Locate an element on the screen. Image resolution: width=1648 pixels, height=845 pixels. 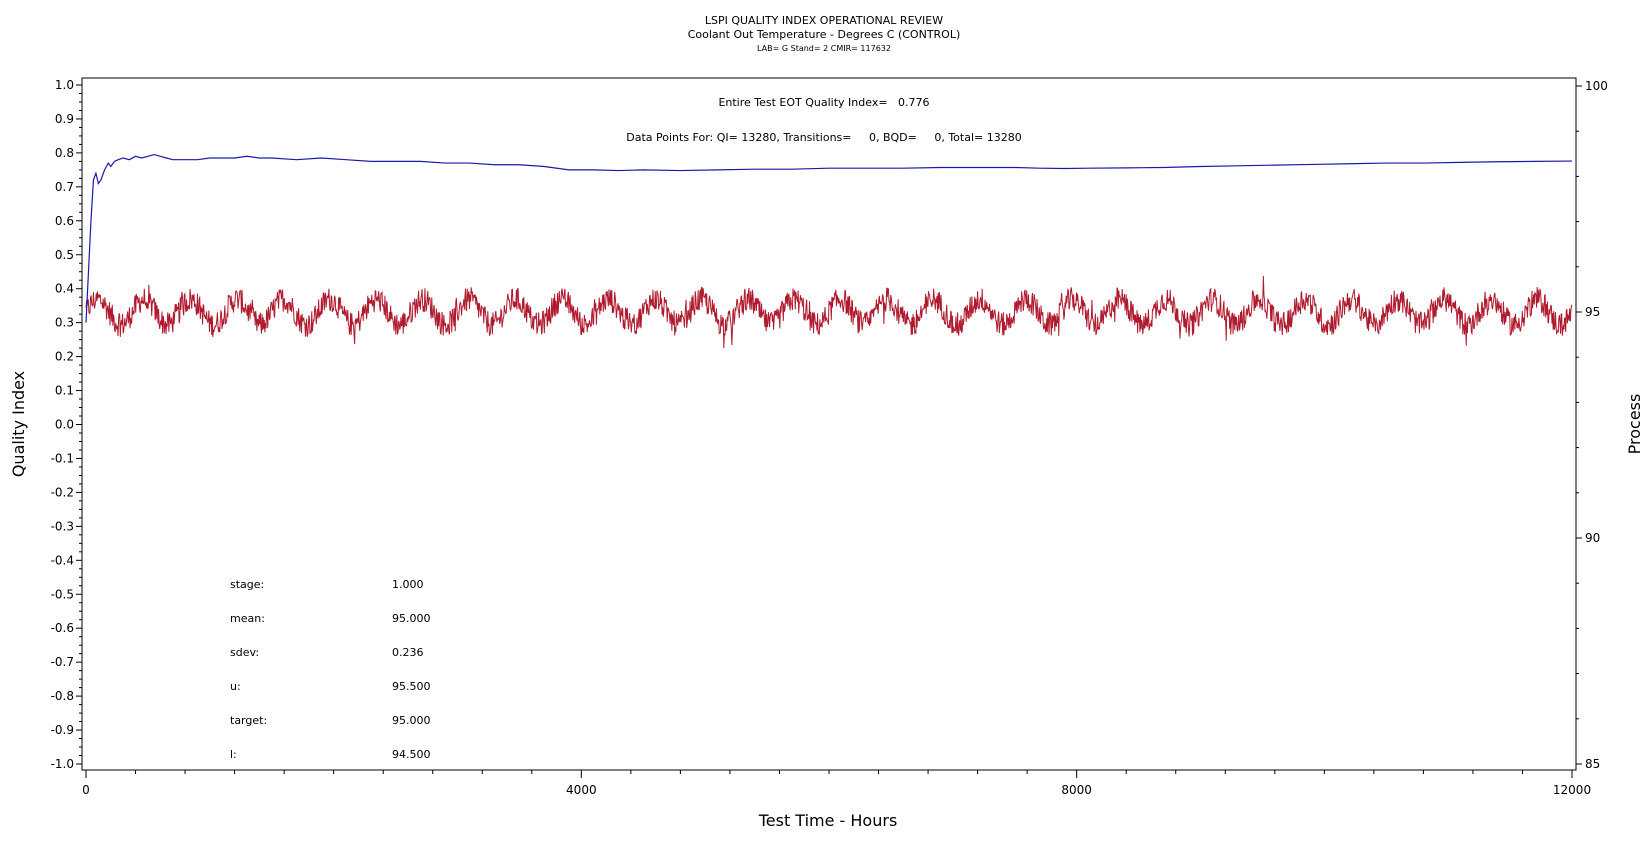
y-left-tick-label: 0.7 is located at coordinates (64, 187).